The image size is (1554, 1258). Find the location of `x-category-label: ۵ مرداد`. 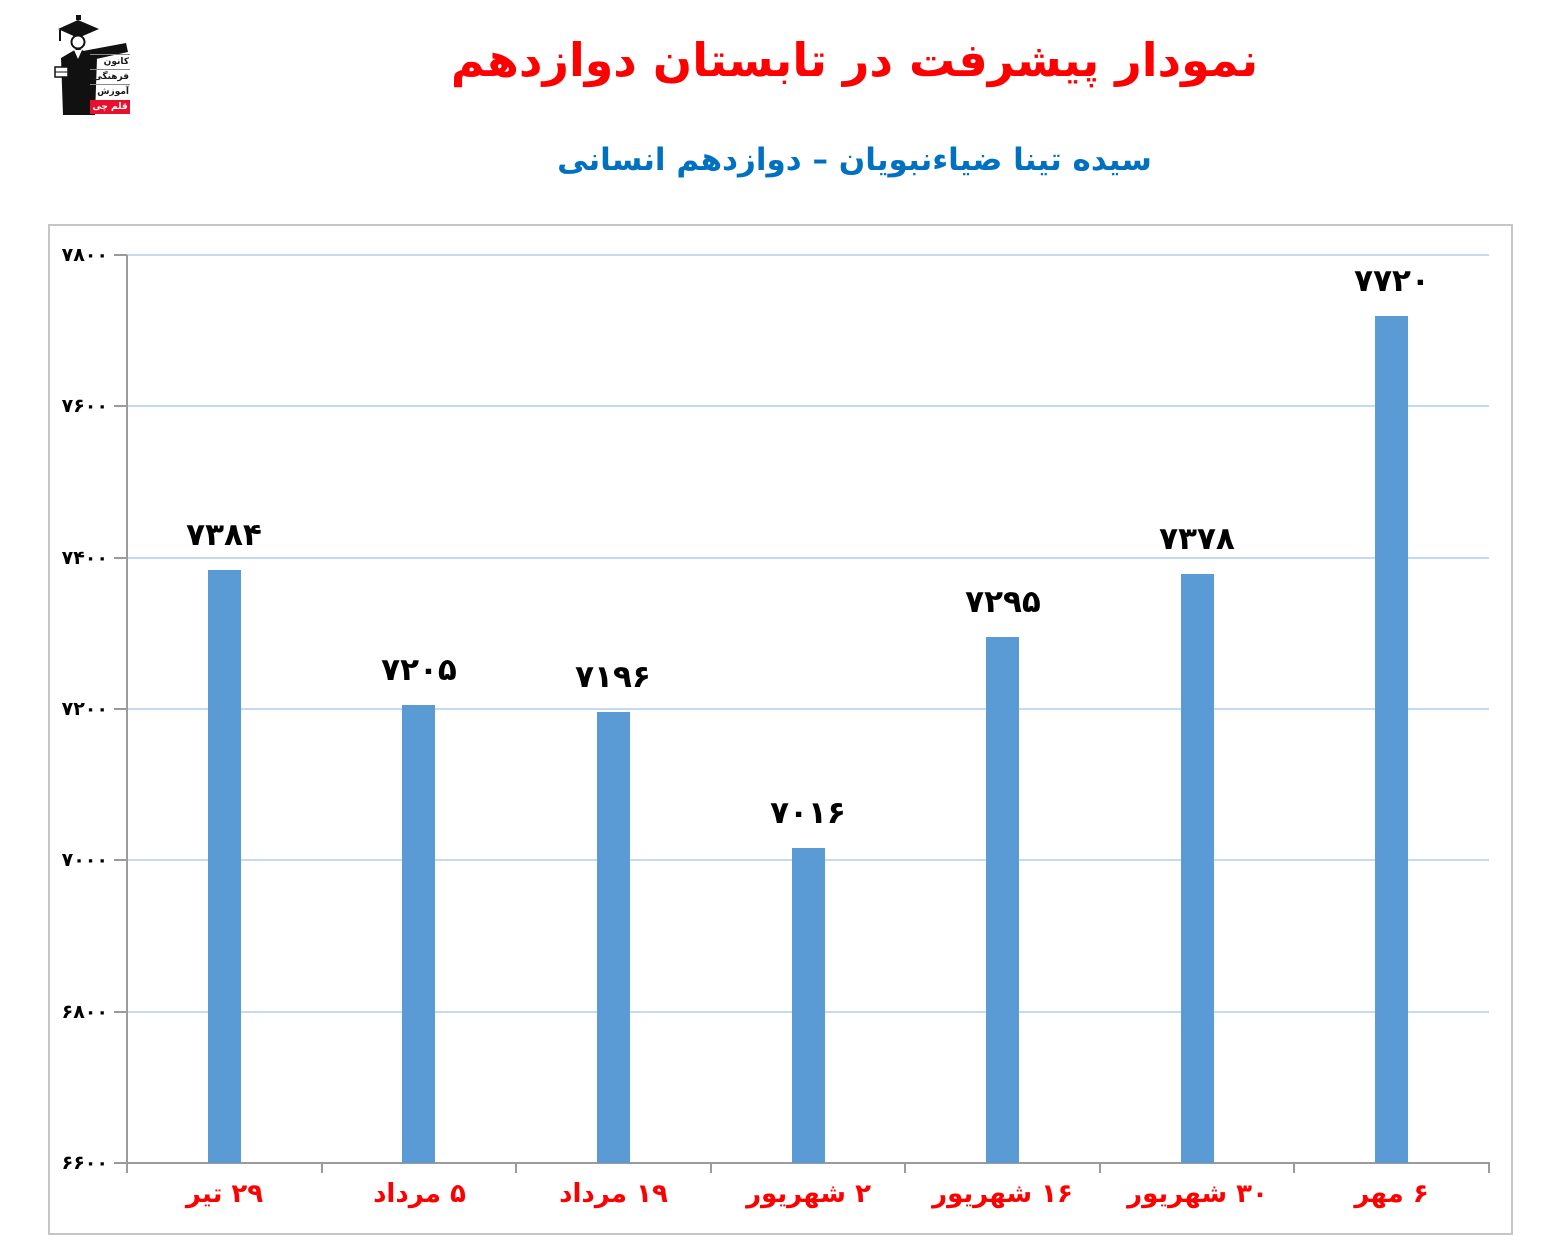

x-category-label: ۵ مرداد is located at coordinates (419, 1194).